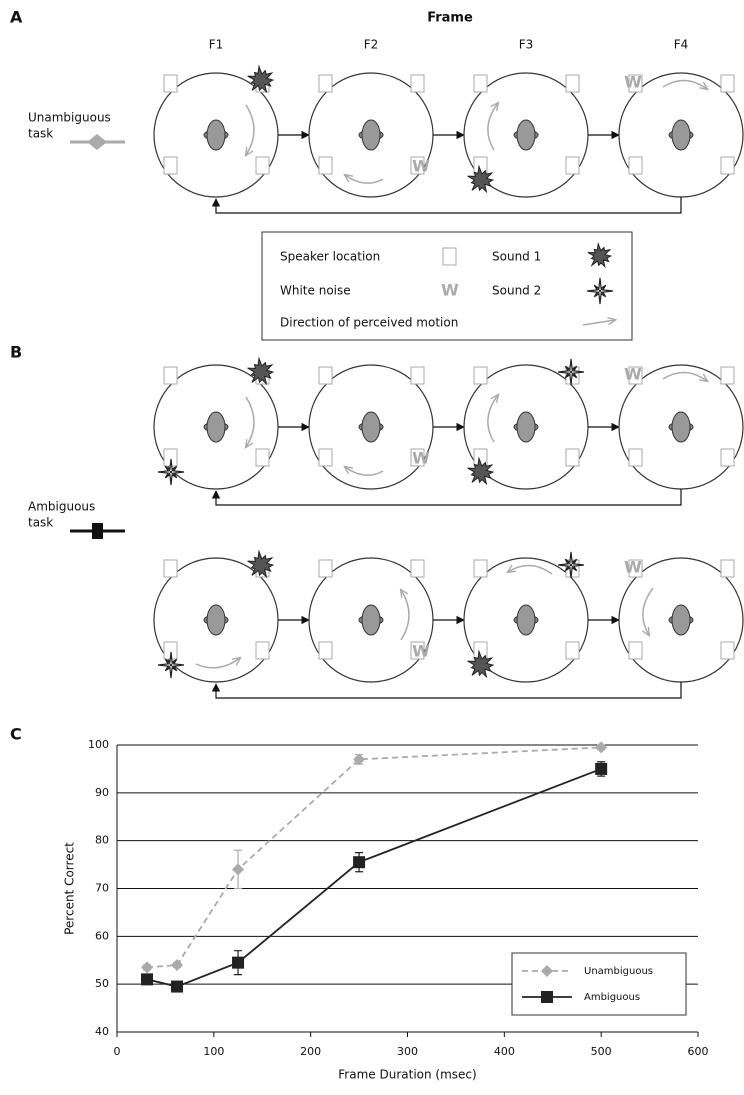  Describe the element at coordinates (102, 888) in the screenshot. I see `y-tick-label: 70` at that location.